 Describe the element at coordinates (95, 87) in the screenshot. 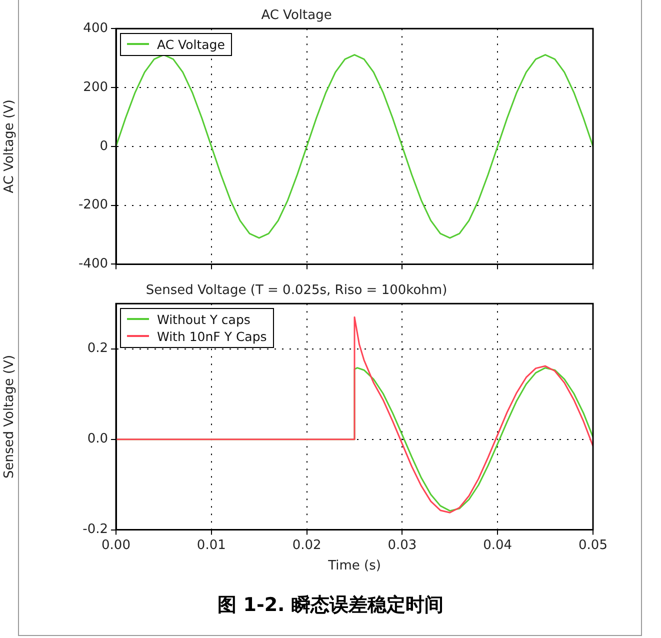

I see `y-tick-label: 200` at that location.